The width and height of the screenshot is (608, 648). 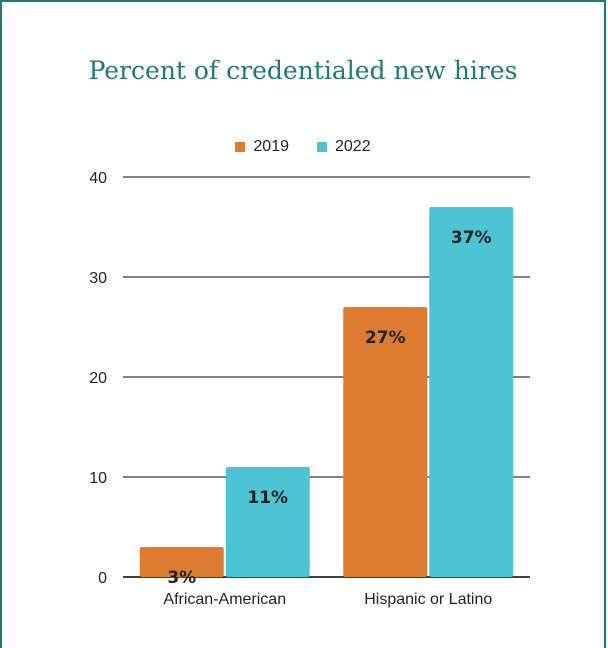 What do you see at coordinates (240, 147) in the screenshot?
I see `legend-swatch-2019` at bounding box center [240, 147].